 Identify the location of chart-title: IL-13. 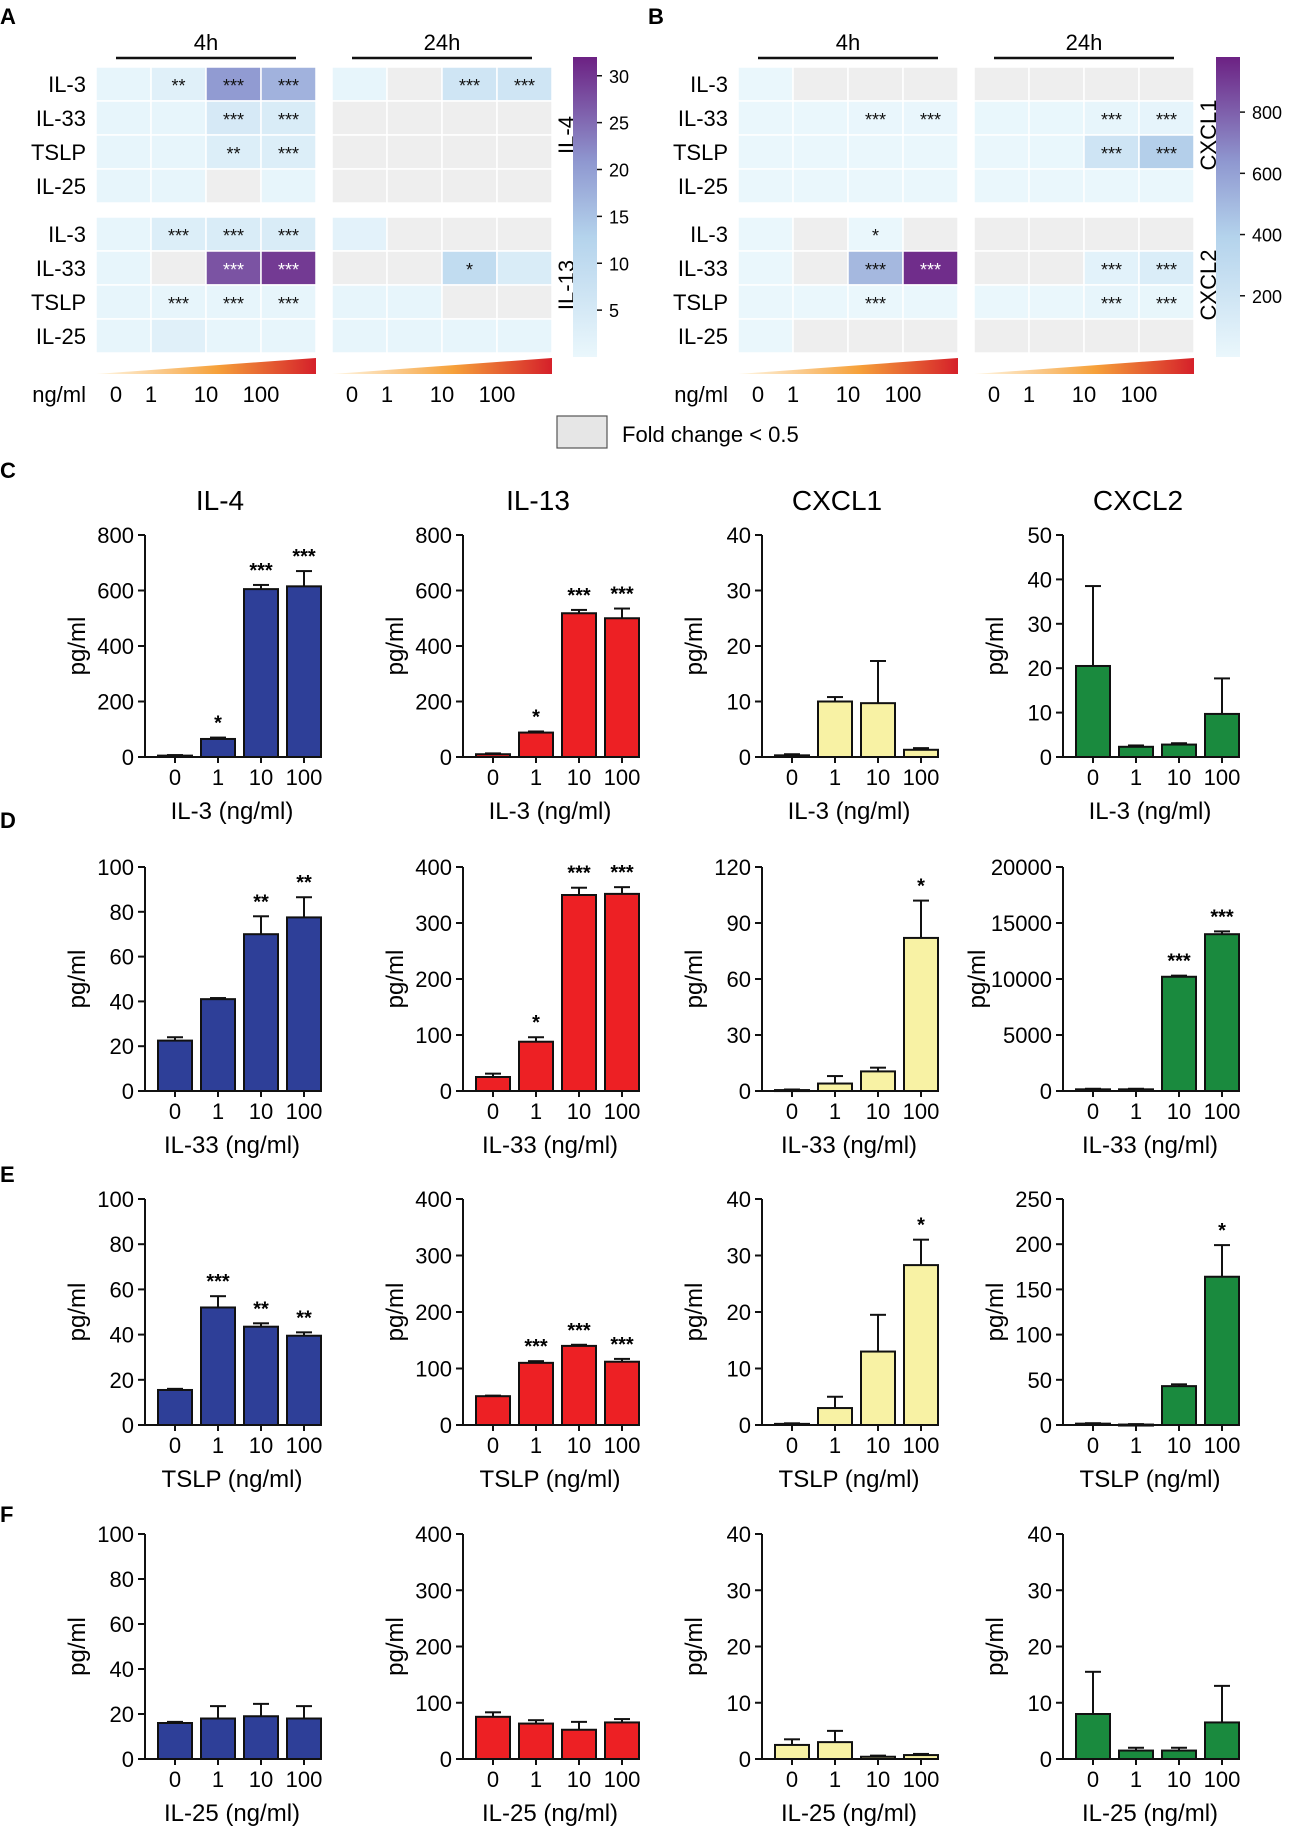
(538, 500).